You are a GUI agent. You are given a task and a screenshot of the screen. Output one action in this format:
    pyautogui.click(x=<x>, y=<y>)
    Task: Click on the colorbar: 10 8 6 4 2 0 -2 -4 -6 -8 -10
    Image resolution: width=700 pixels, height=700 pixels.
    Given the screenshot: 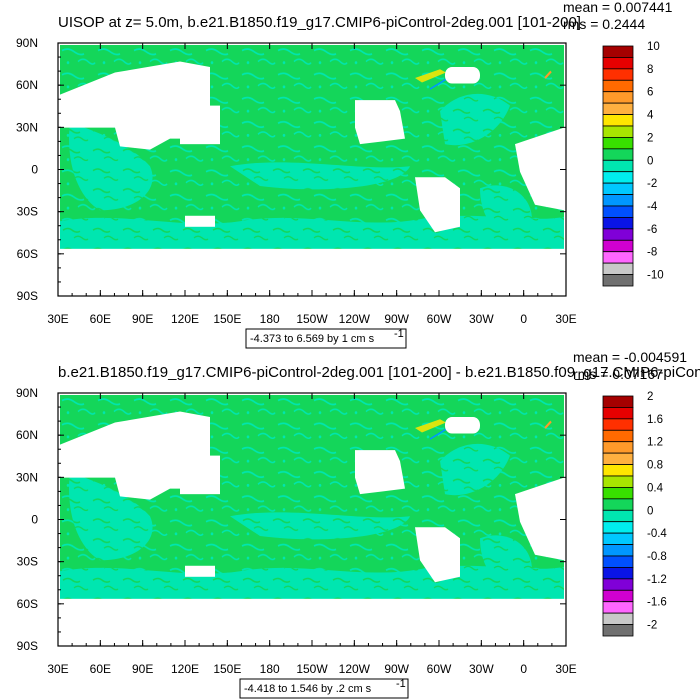 What is the action you would take?
    pyautogui.click(x=633, y=164)
    